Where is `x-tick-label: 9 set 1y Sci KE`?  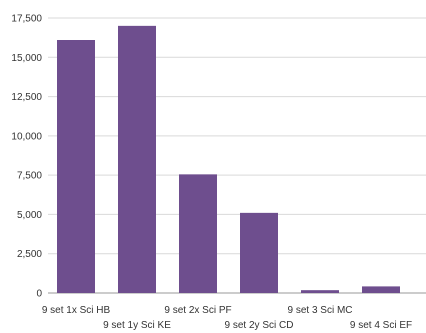
x-tick-label: 9 set 1y Sci KE is located at coordinates (137, 325).